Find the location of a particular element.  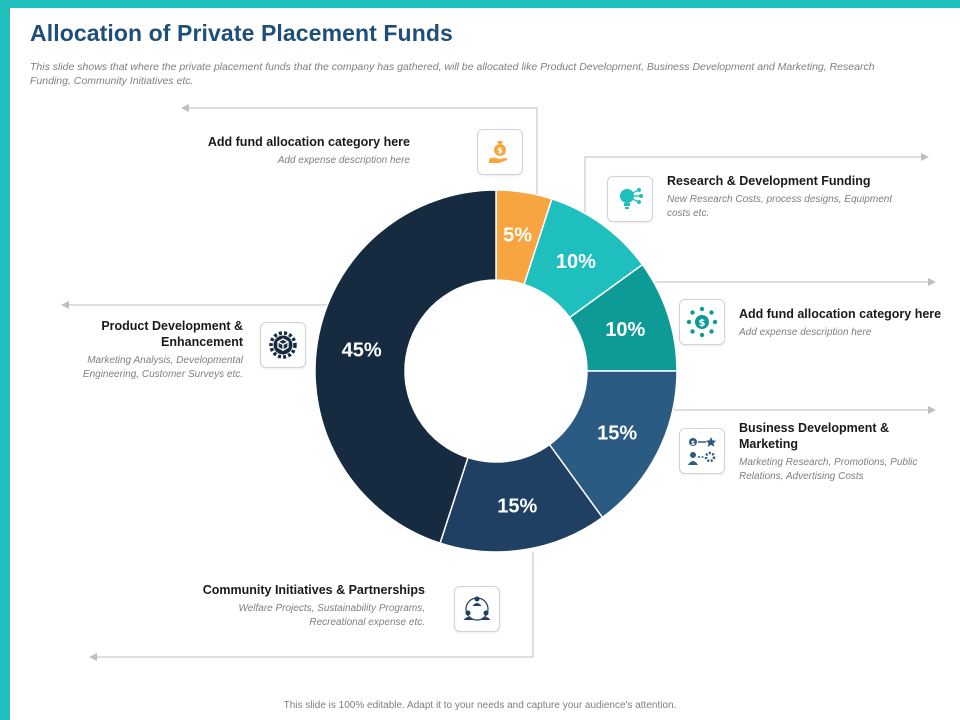

connector-community is located at coordinates (311, 606).